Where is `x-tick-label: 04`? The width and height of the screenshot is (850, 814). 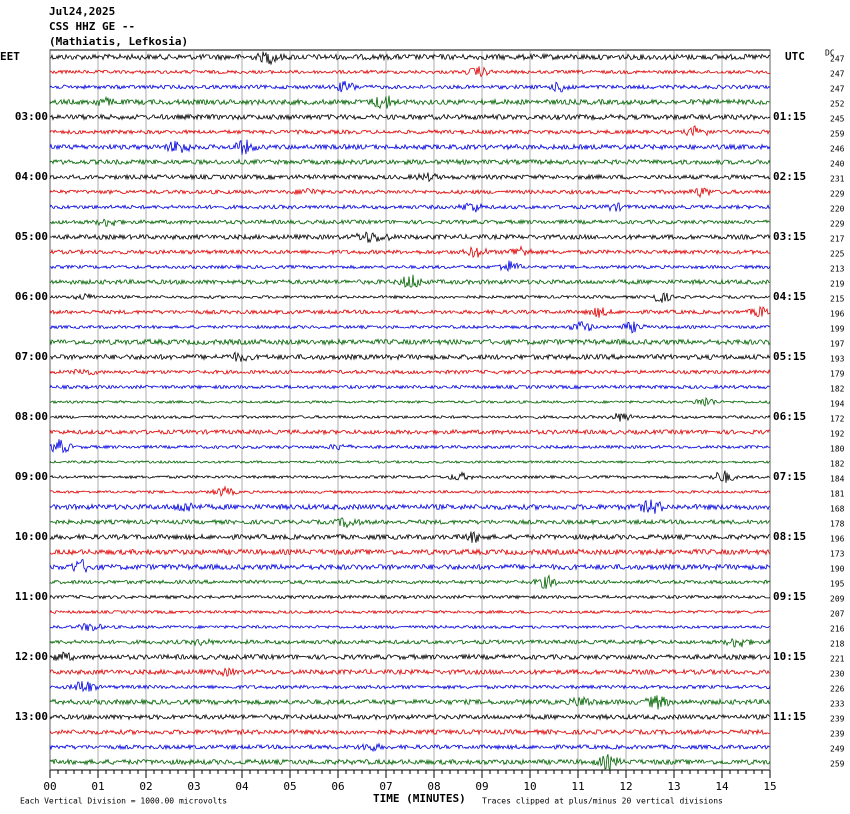
x-tick-label: 04 is located at coordinates (242, 786).